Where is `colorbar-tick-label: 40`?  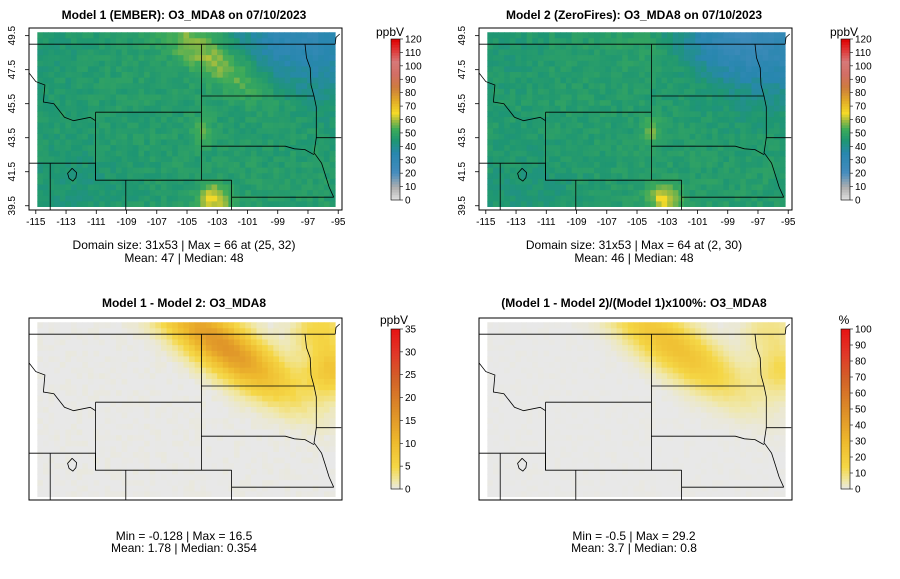 colorbar-tick-label: 40 is located at coordinates (411, 147).